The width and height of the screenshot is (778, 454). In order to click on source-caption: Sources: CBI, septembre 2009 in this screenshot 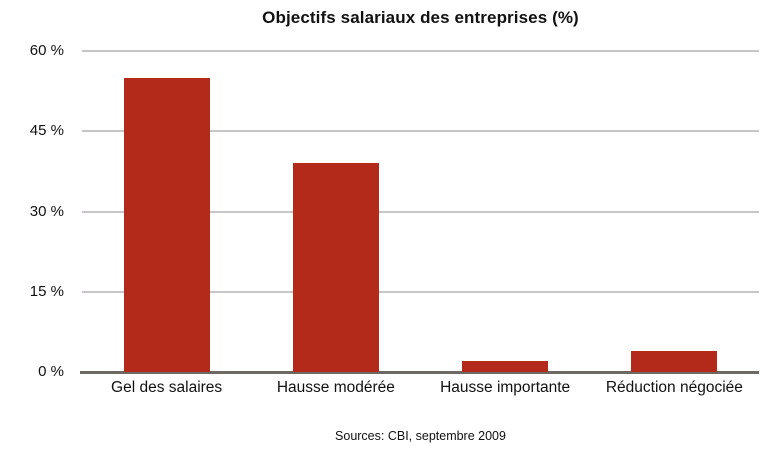, I will do `click(420, 436)`.